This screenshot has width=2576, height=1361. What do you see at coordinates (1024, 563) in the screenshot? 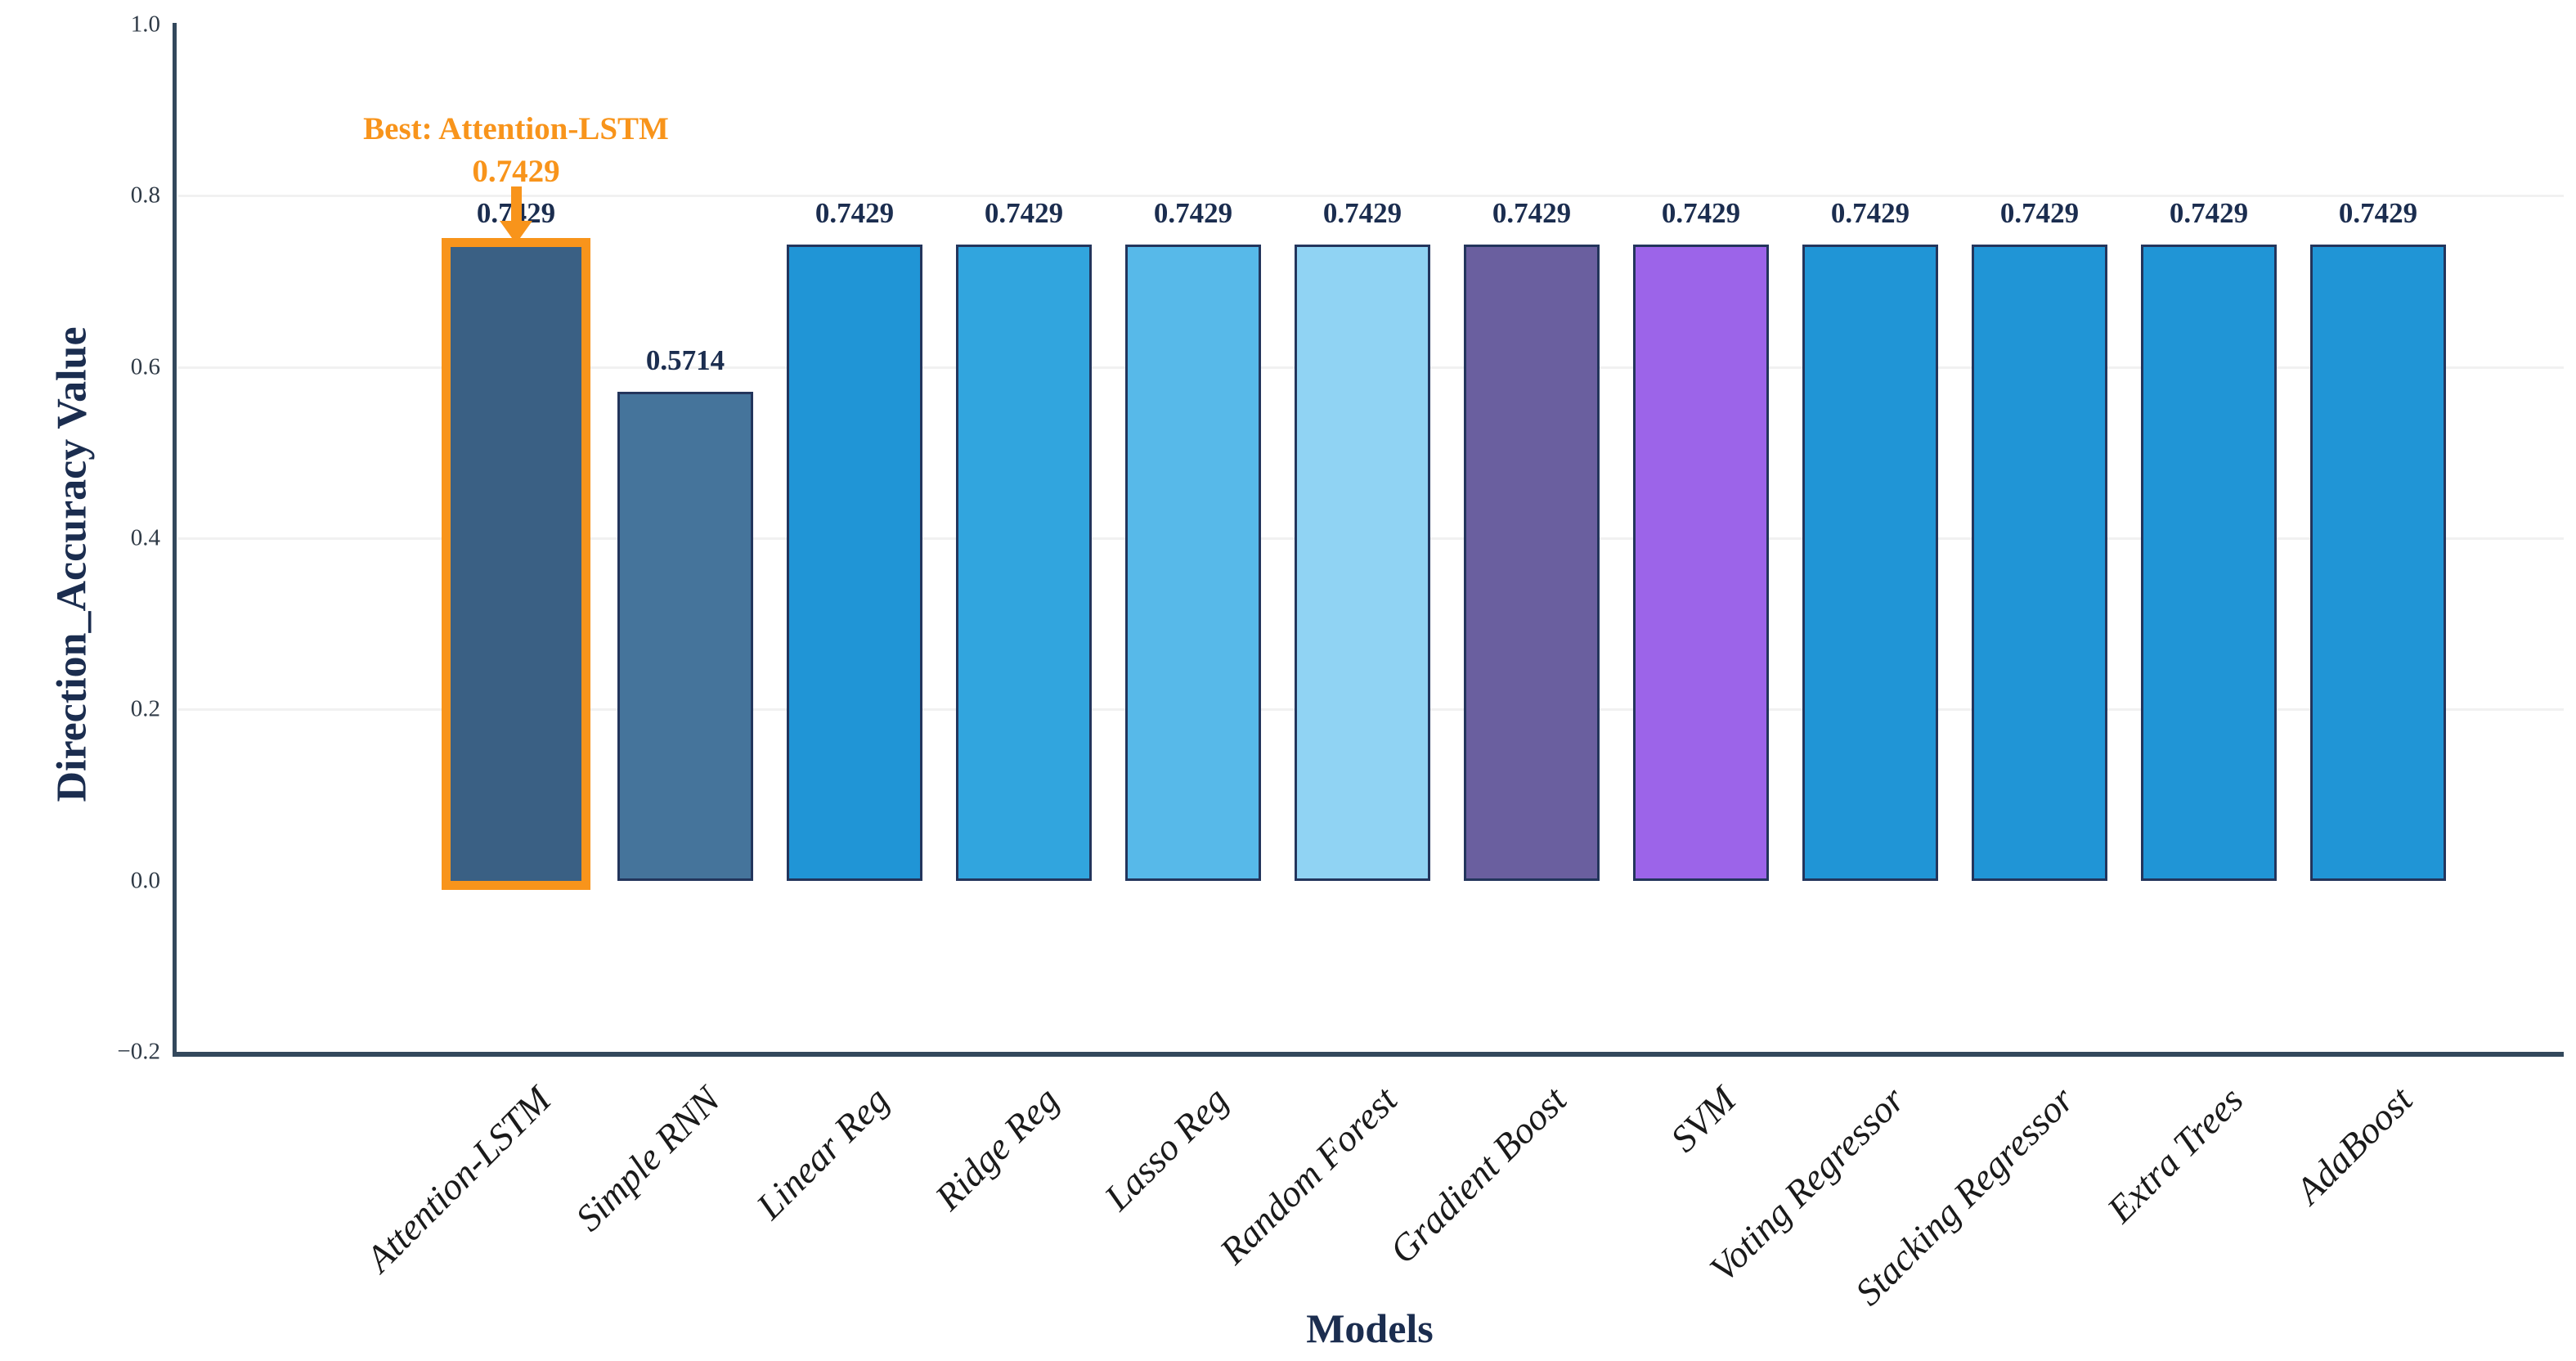
I see `bar-ridge-reg` at bounding box center [1024, 563].